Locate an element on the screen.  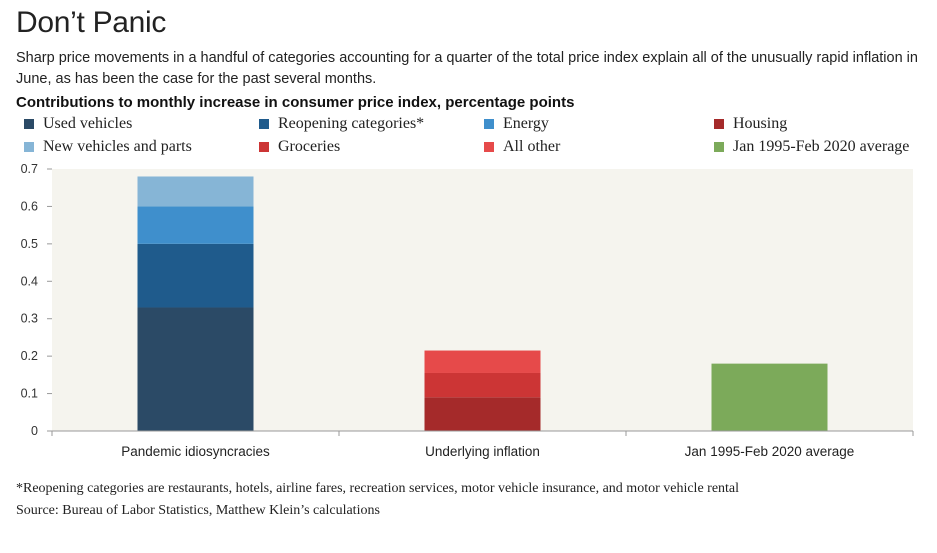
legend-item-reopening-categories: Reopening categories* is located at coordinates (341, 124).